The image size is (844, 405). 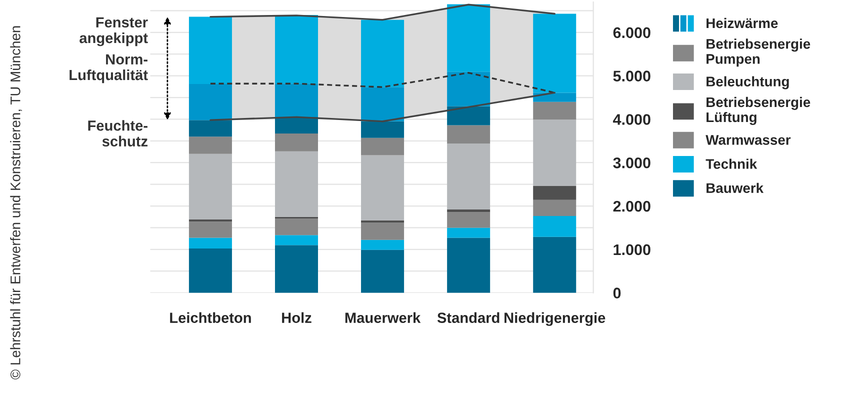 What do you see at coordinates (758, 110) in the screenshot?
I see `legend-label: Betriebsenergie Lüftung` at bounding box center [758, 110].